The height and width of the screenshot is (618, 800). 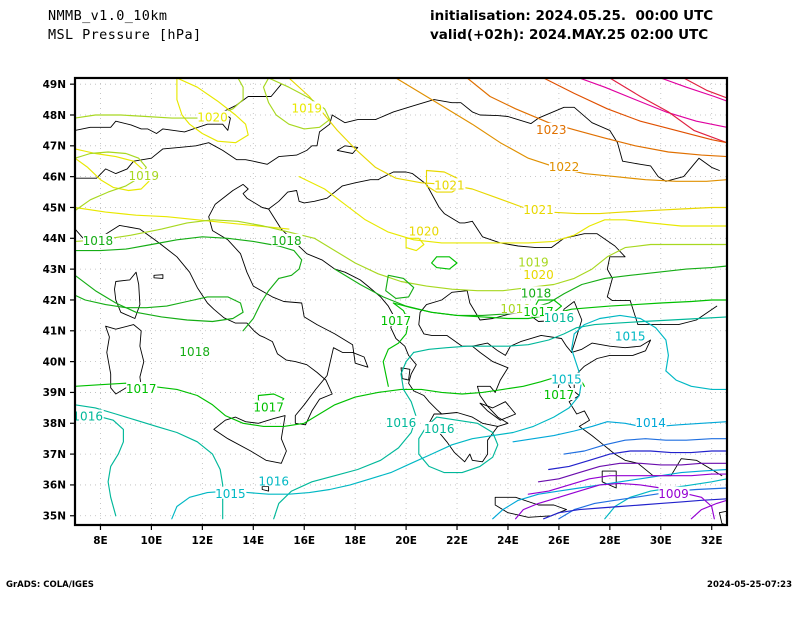 I want to click on y-axis-tick-label: 45N, so click(x=54, y=208).